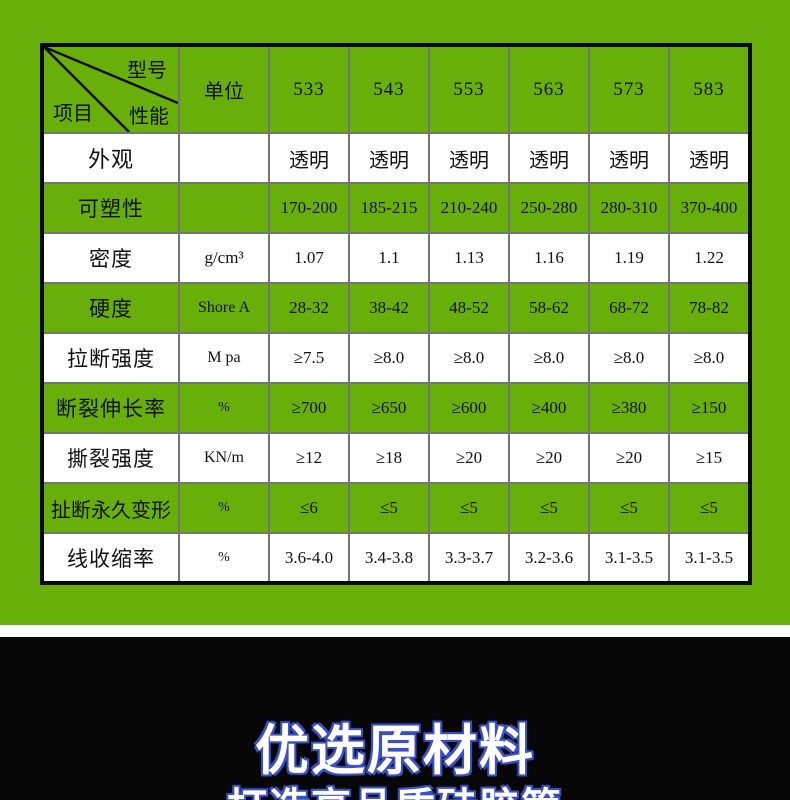 The height and width of the screenshot is (800, 790). What do you see at coordinates (309, 508) in the screenshot?
I see `cell-value: ≤6` at bounding box center [309, 508].